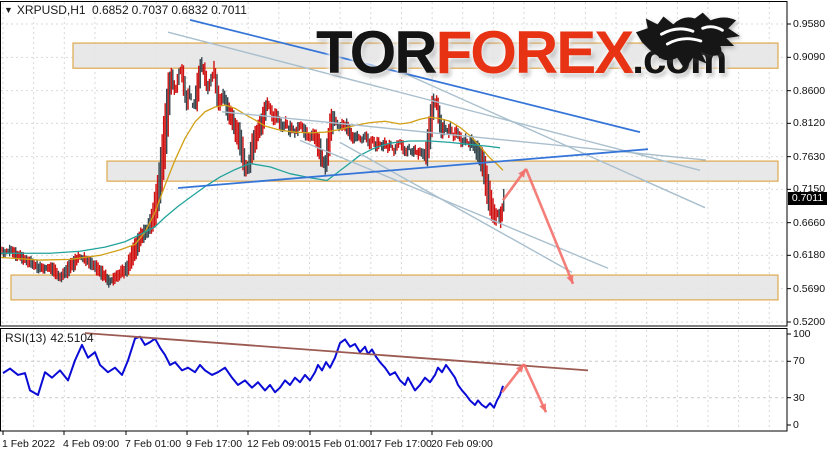 The image size is (827, 455). What do you see at coordinates (401, 444) in the screenshot?
I see `time-tick-label: 17 Feb 17:00` at bounding box center [401, 444].